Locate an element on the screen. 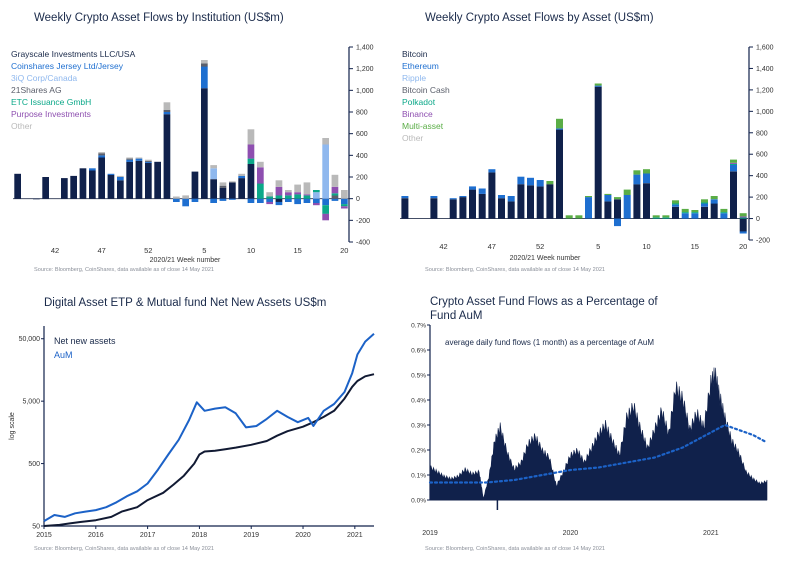  x-tick-label: 2018 is located at coordinates (200, 535).